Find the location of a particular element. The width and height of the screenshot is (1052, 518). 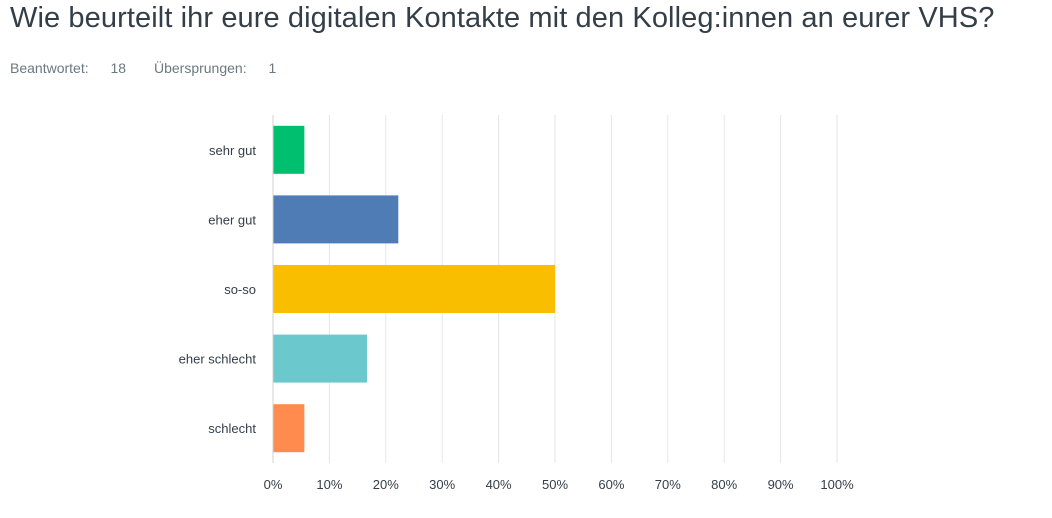

answered-label: Beantwortet: is located at coordinates (49, 68).